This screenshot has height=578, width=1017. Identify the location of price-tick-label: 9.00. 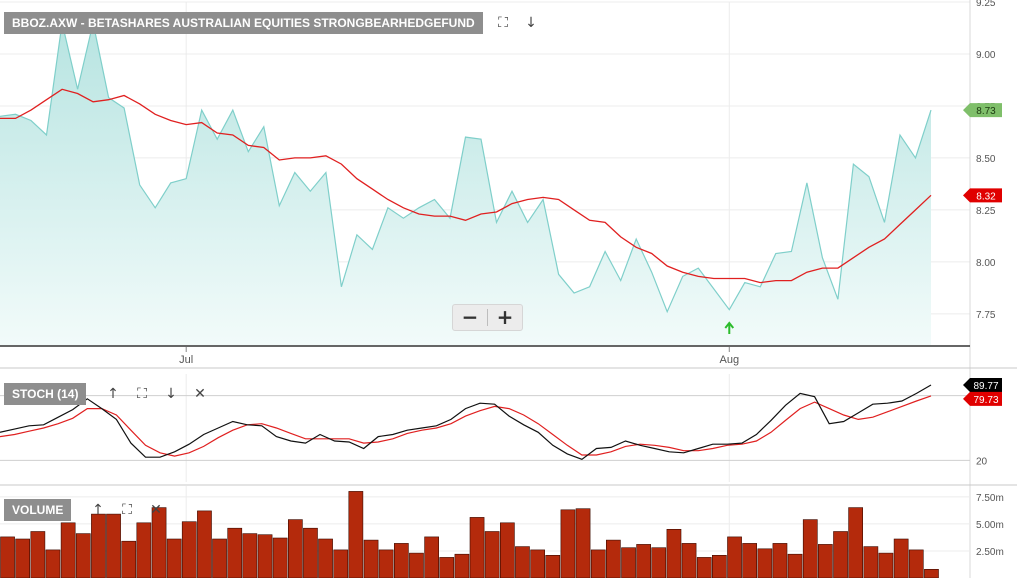
(986, 55).